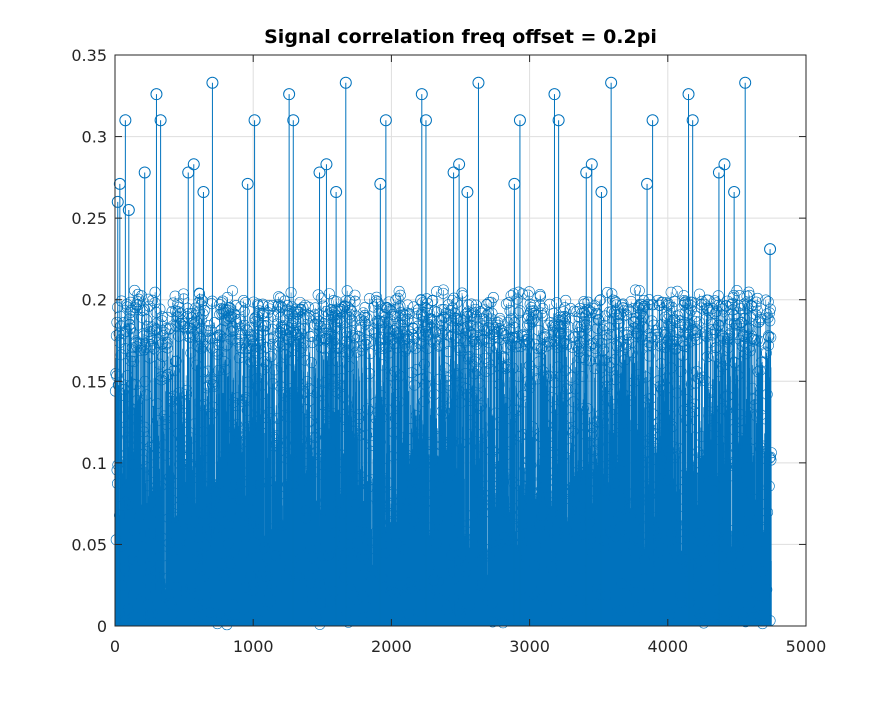 The image size is (891, 707). What do you see at coordinates (391, 646) in the screenshot?
I see `x-tick-label: 2000` at bounding box center [391, 646].